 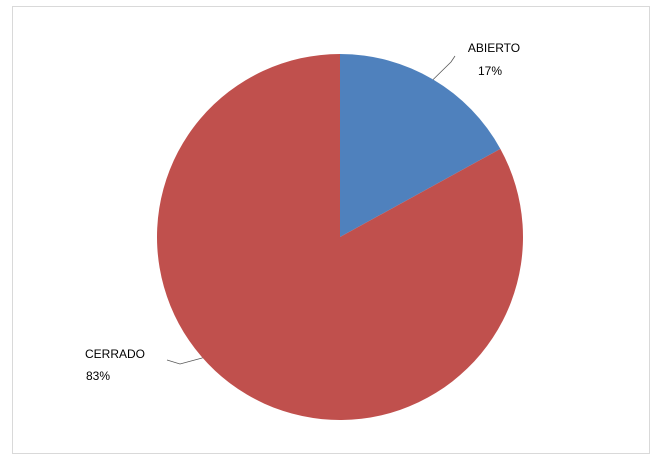 I want to click on slice-label-abierto-percent: 17%, so click(x=490, y=71).